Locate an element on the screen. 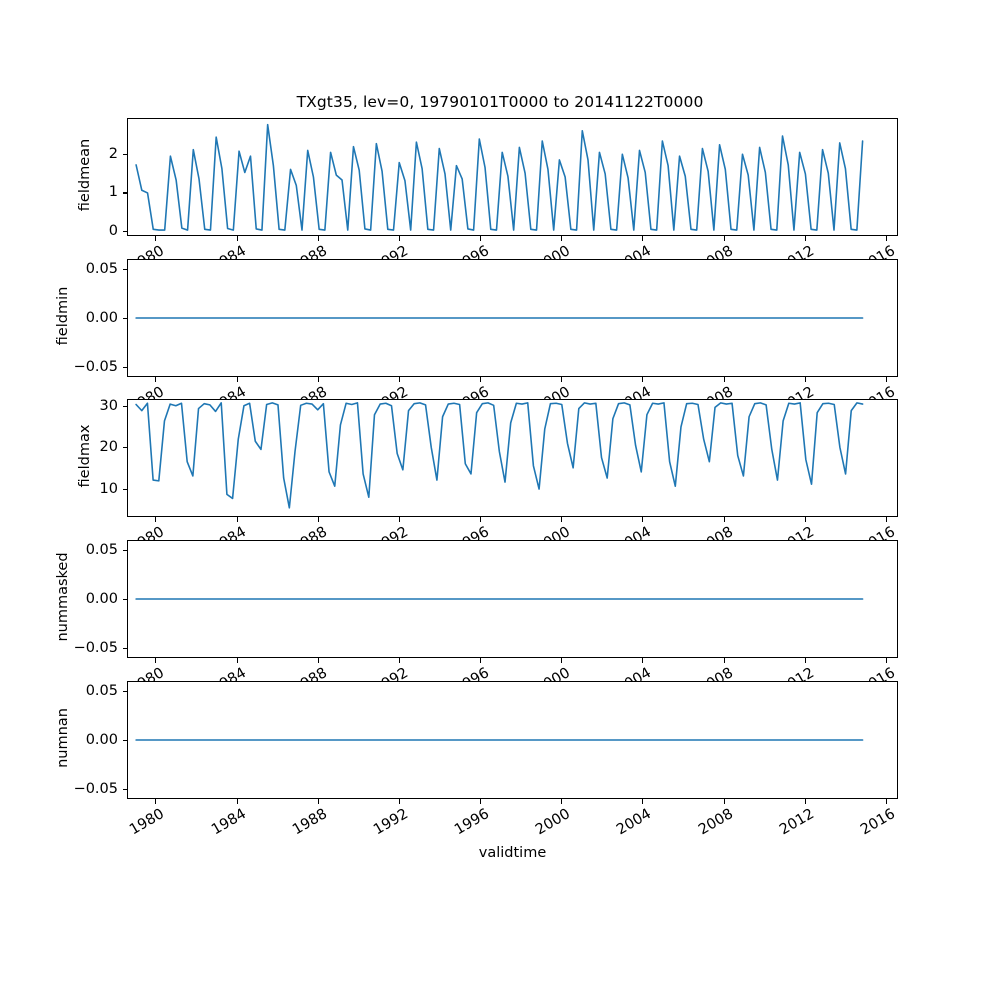 This screenshot has width=1000, height=1000. series-line-fieldmean is located at coordinates (499, 177).